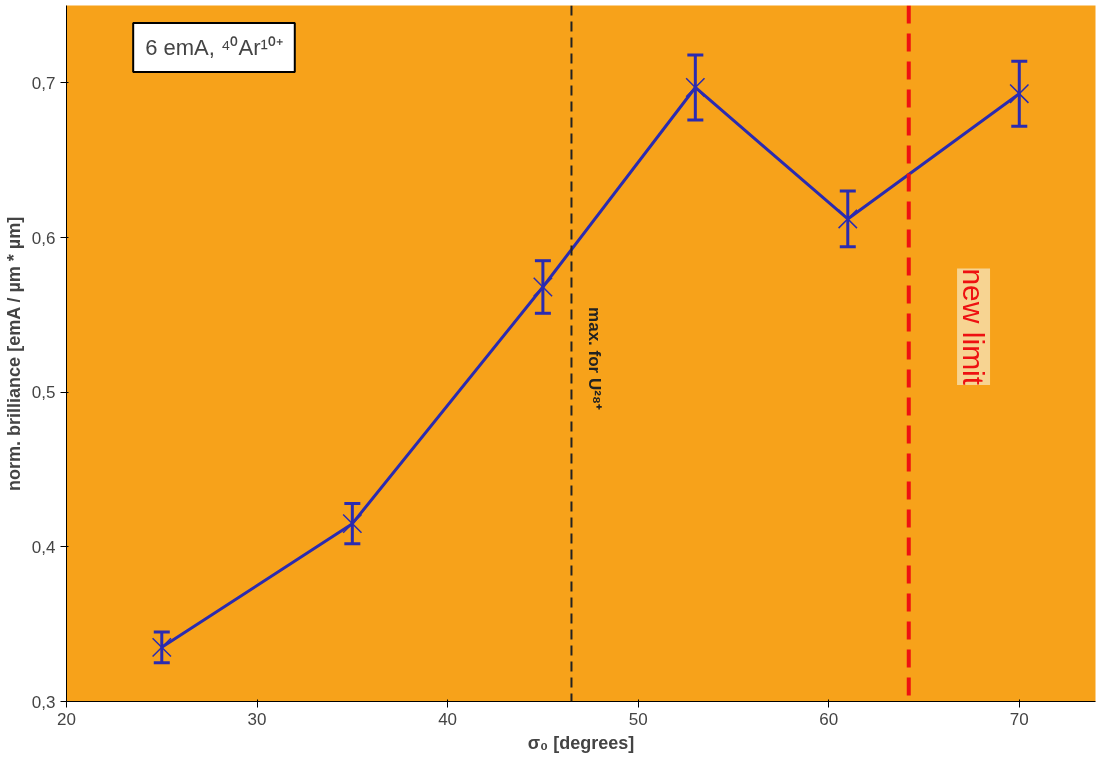 This screenshot has width=1109, height=761. What do you see at coordinates (66, 719) in the screenshot?
I see `x-tick-label: 20` at bounding box center [66, 719].